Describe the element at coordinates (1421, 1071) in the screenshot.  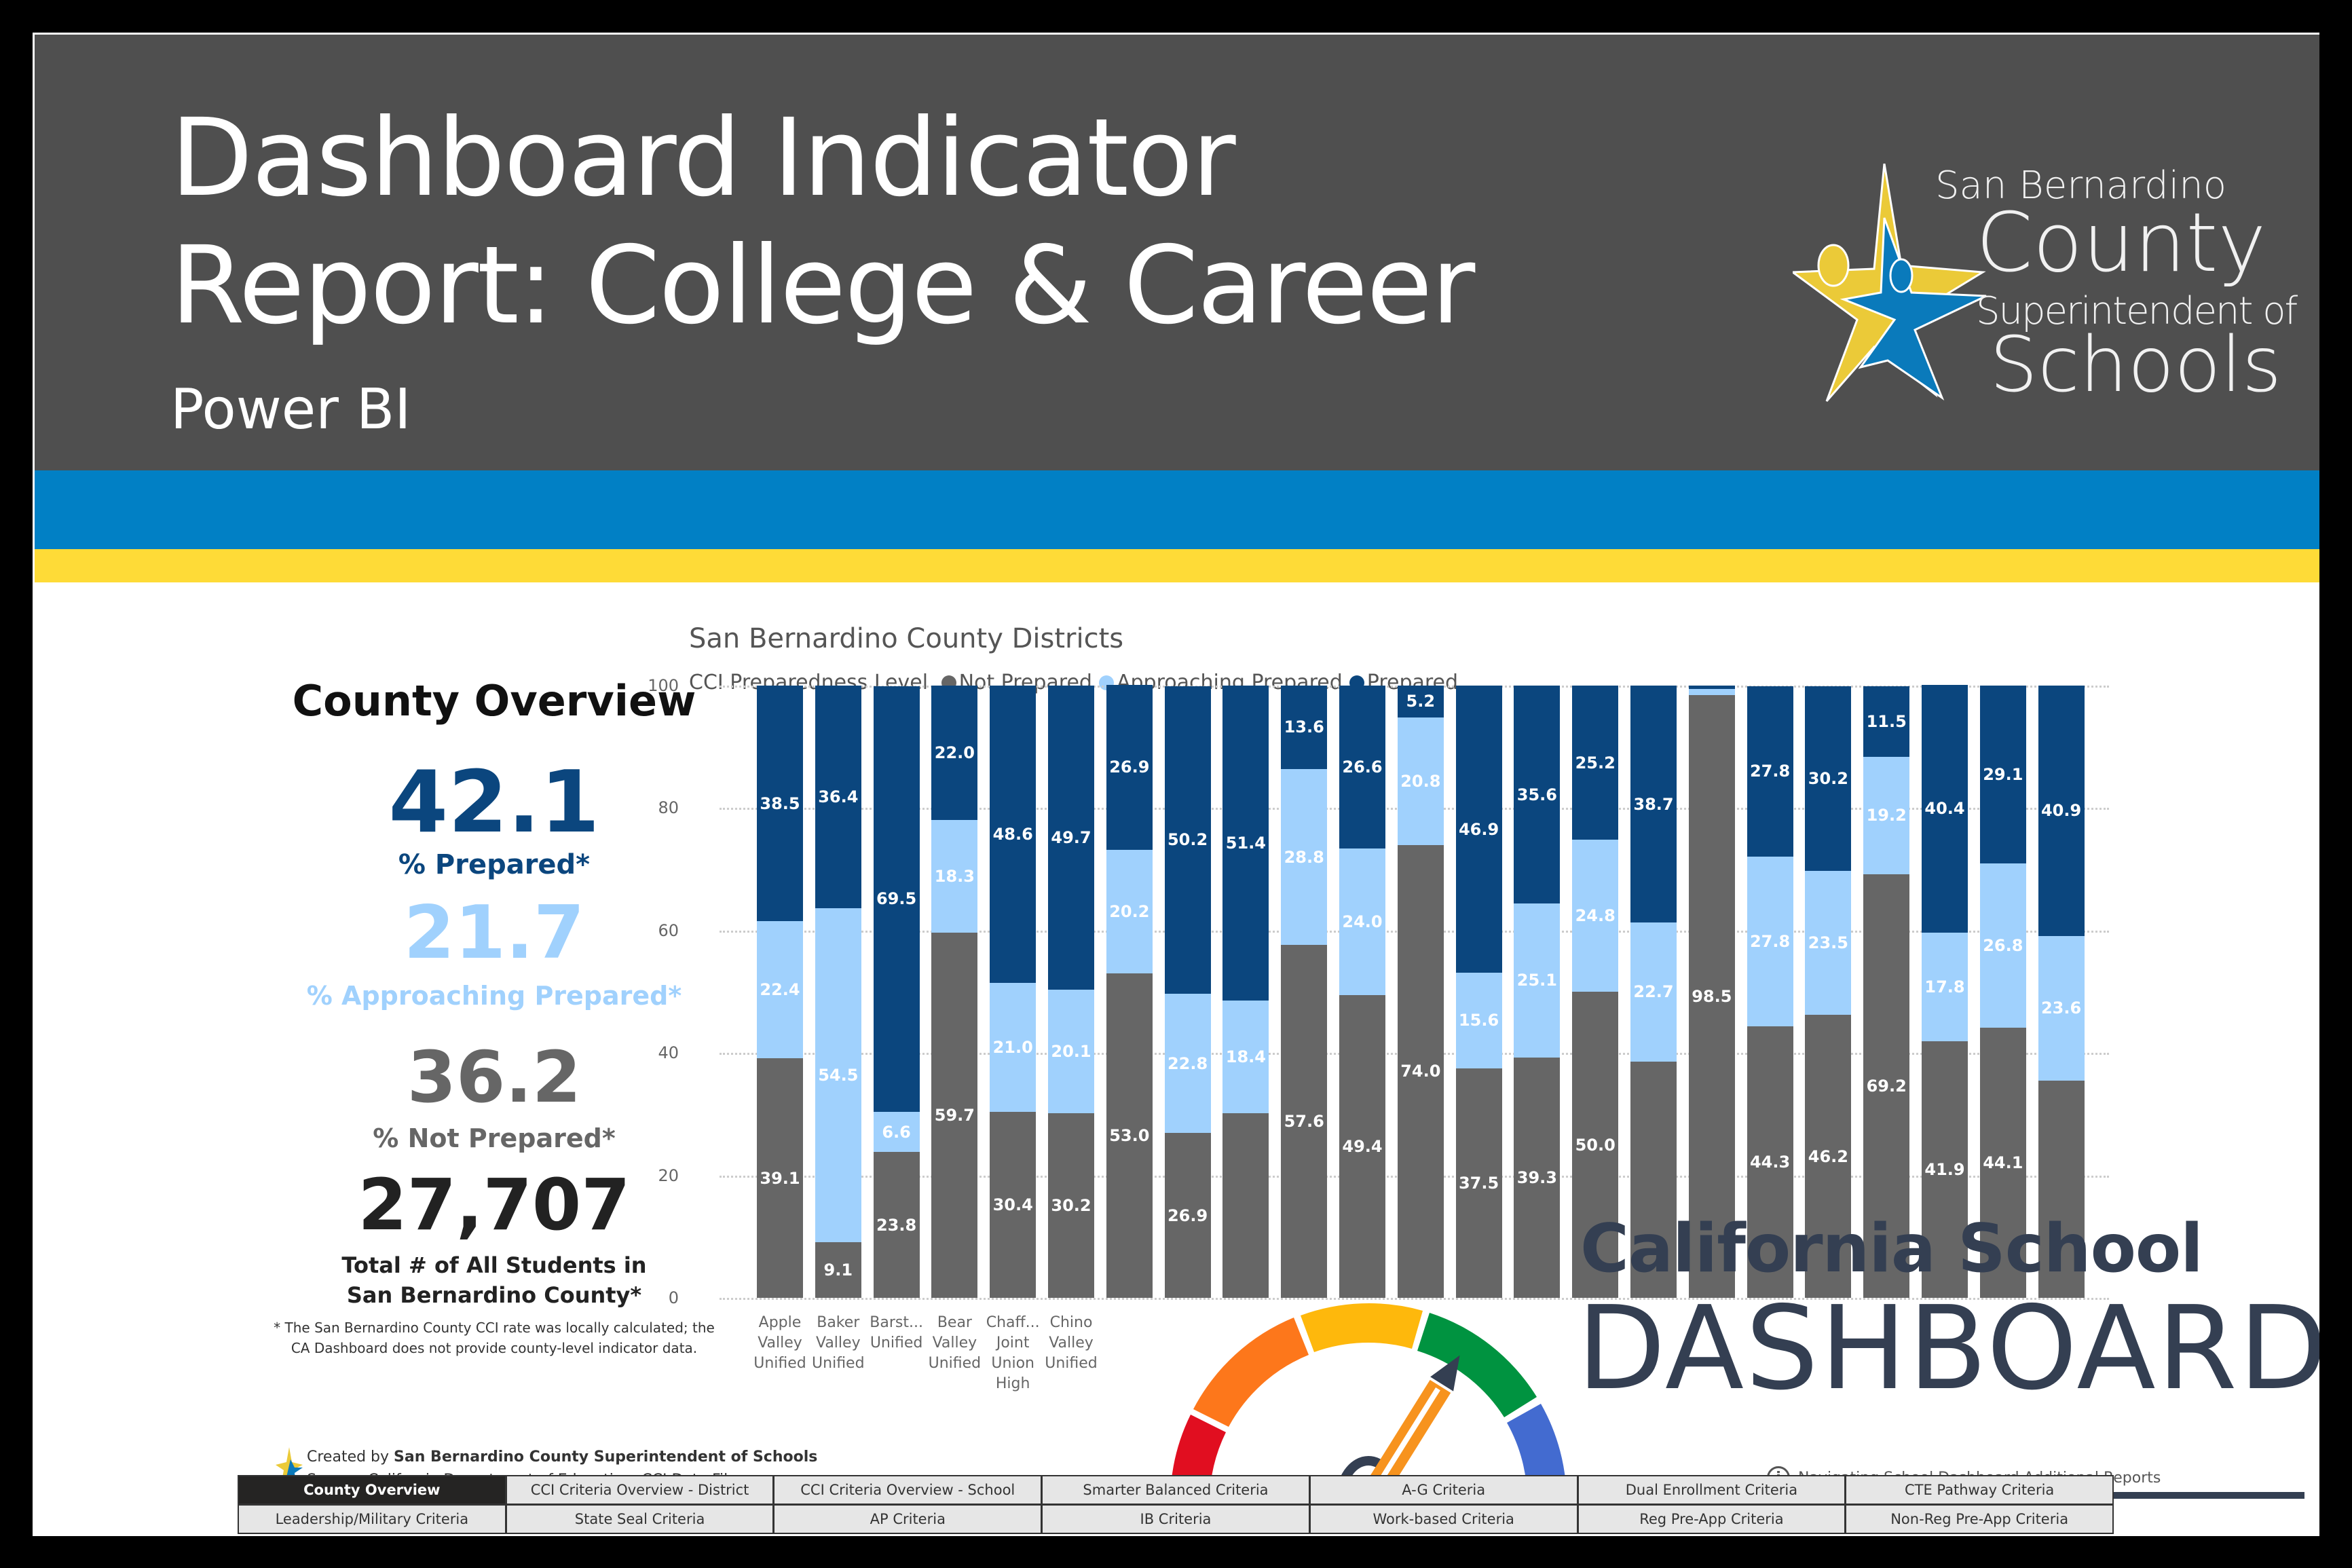
I see `bar-segment-not-prepared: 74.0` at that location.